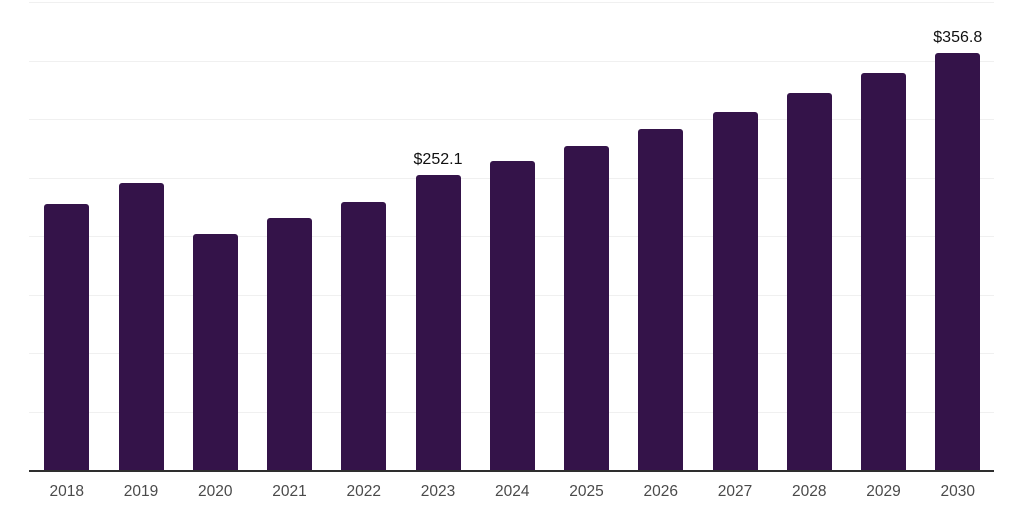 The width and height of the screenshot is (1024, 512). Describe the element at coordinates (958, 261) in the screenshot. I see `bar-2030` at that location.